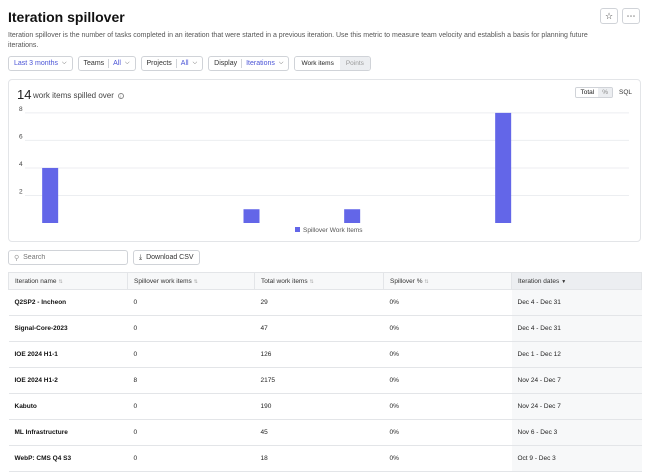 The height and width of the screenshot is (473, 650). I want to click on unit-points: Points, so click(354, 63).